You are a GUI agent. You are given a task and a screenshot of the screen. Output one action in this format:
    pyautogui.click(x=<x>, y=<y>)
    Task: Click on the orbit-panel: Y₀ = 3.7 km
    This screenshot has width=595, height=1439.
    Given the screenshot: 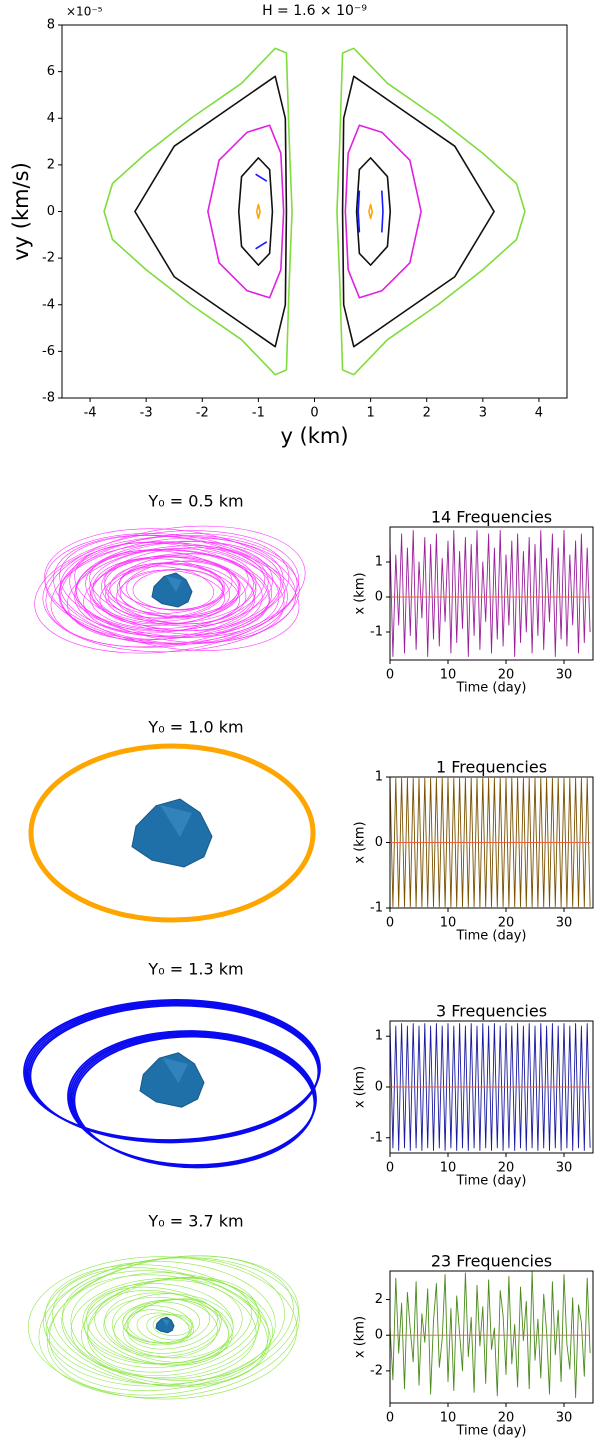 What is the action you would take?
    pyautogui.click(x=164, y=1306)
    